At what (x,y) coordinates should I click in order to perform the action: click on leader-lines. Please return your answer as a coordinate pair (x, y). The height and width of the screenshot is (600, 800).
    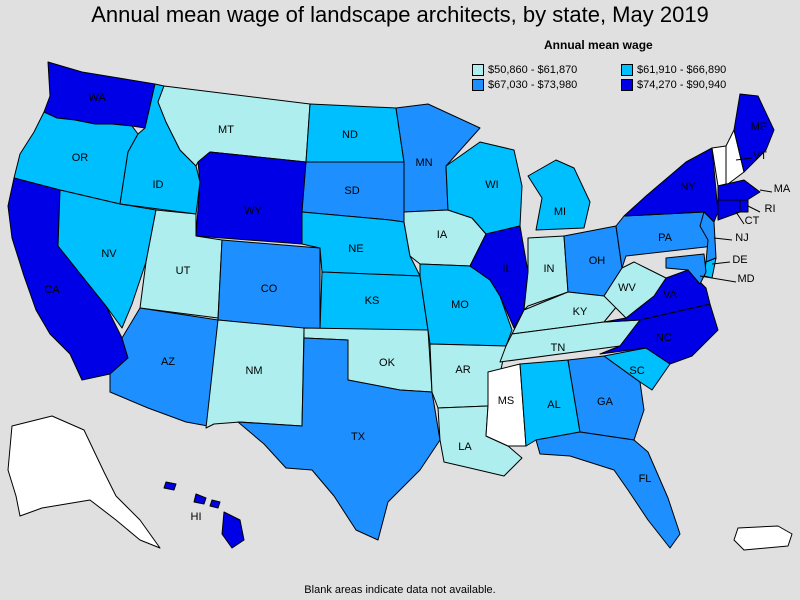
    Looking at the image, I should click on (736, 220).